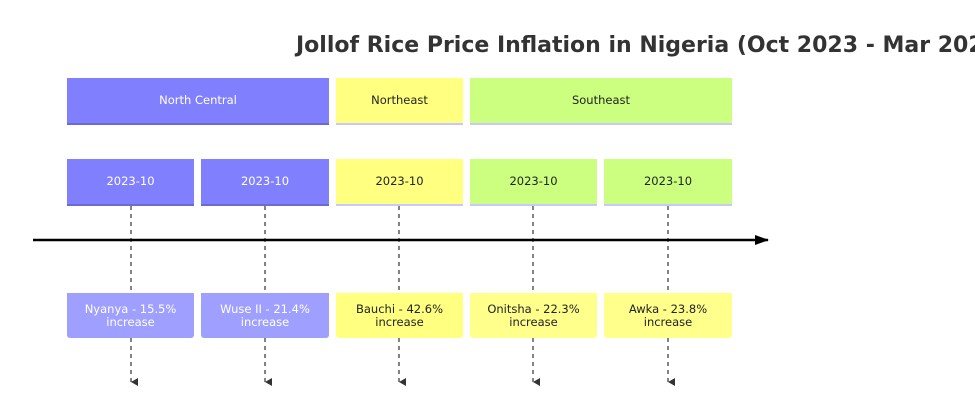 This screenshot has height=414, width=975. I want to click on event-bauchi: Bauchi - 42.6% increase, so click(399, 315).